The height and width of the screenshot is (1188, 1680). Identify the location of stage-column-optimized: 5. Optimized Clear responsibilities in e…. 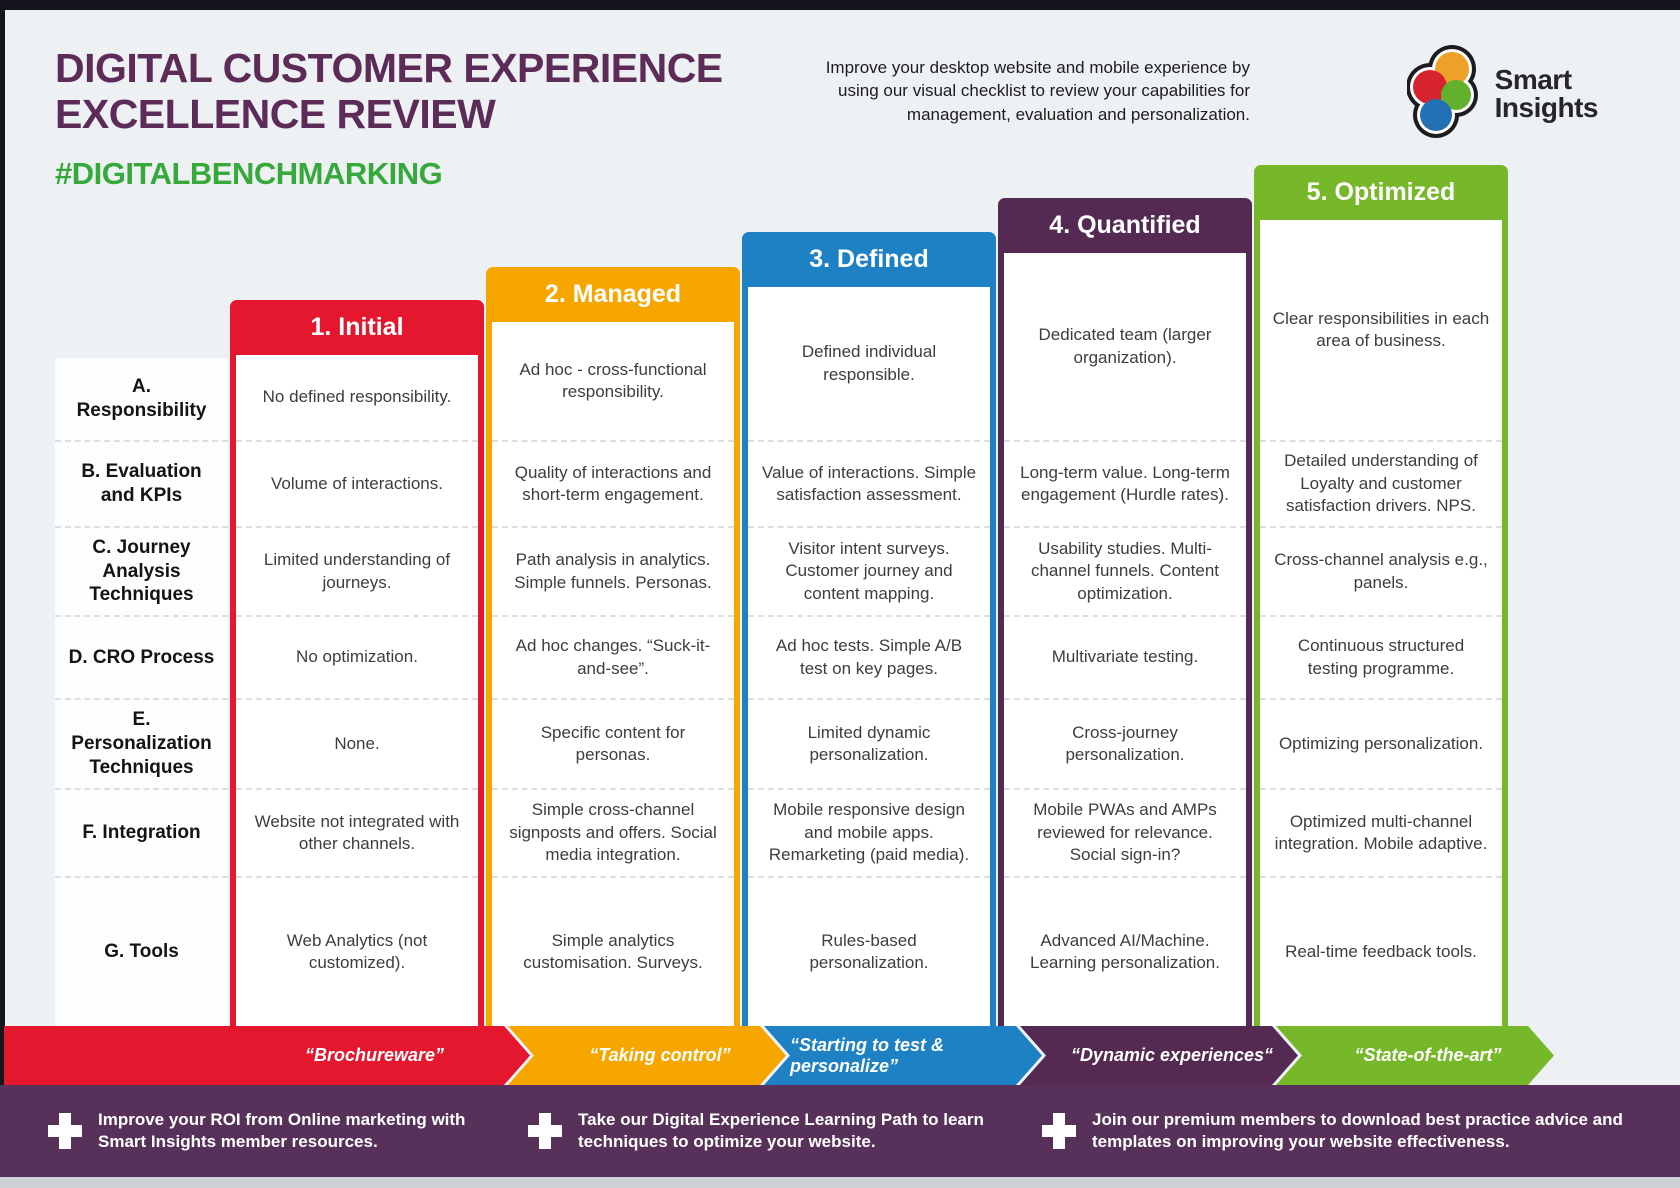
(1381, 595).